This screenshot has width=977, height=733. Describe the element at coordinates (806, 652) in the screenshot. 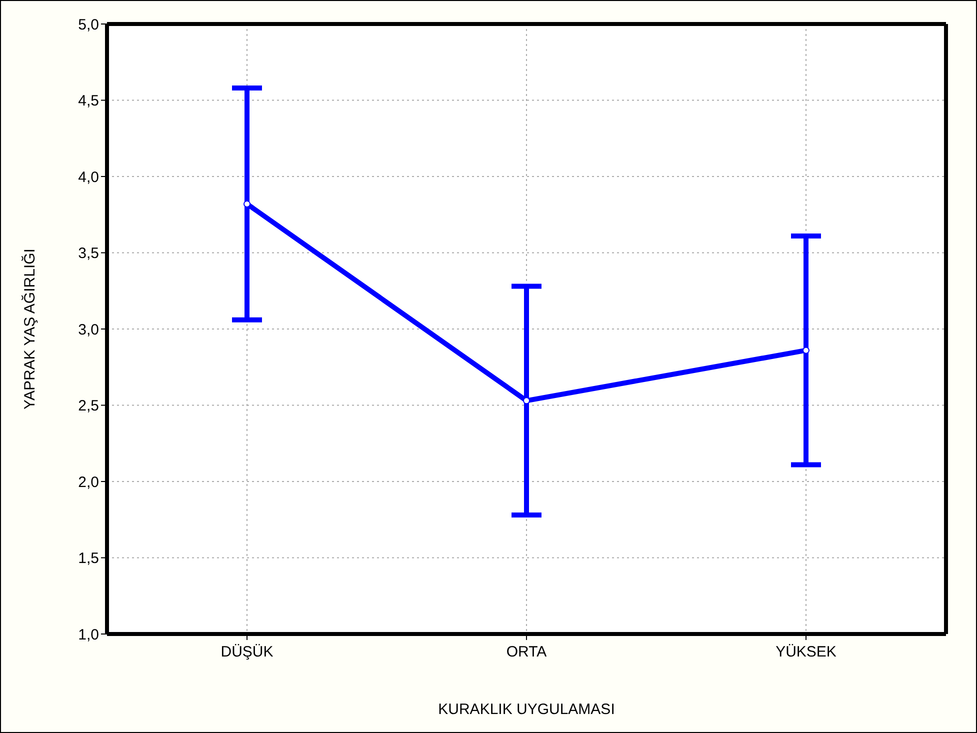

I see `x-tick-label: YÜKSEK` at that location.